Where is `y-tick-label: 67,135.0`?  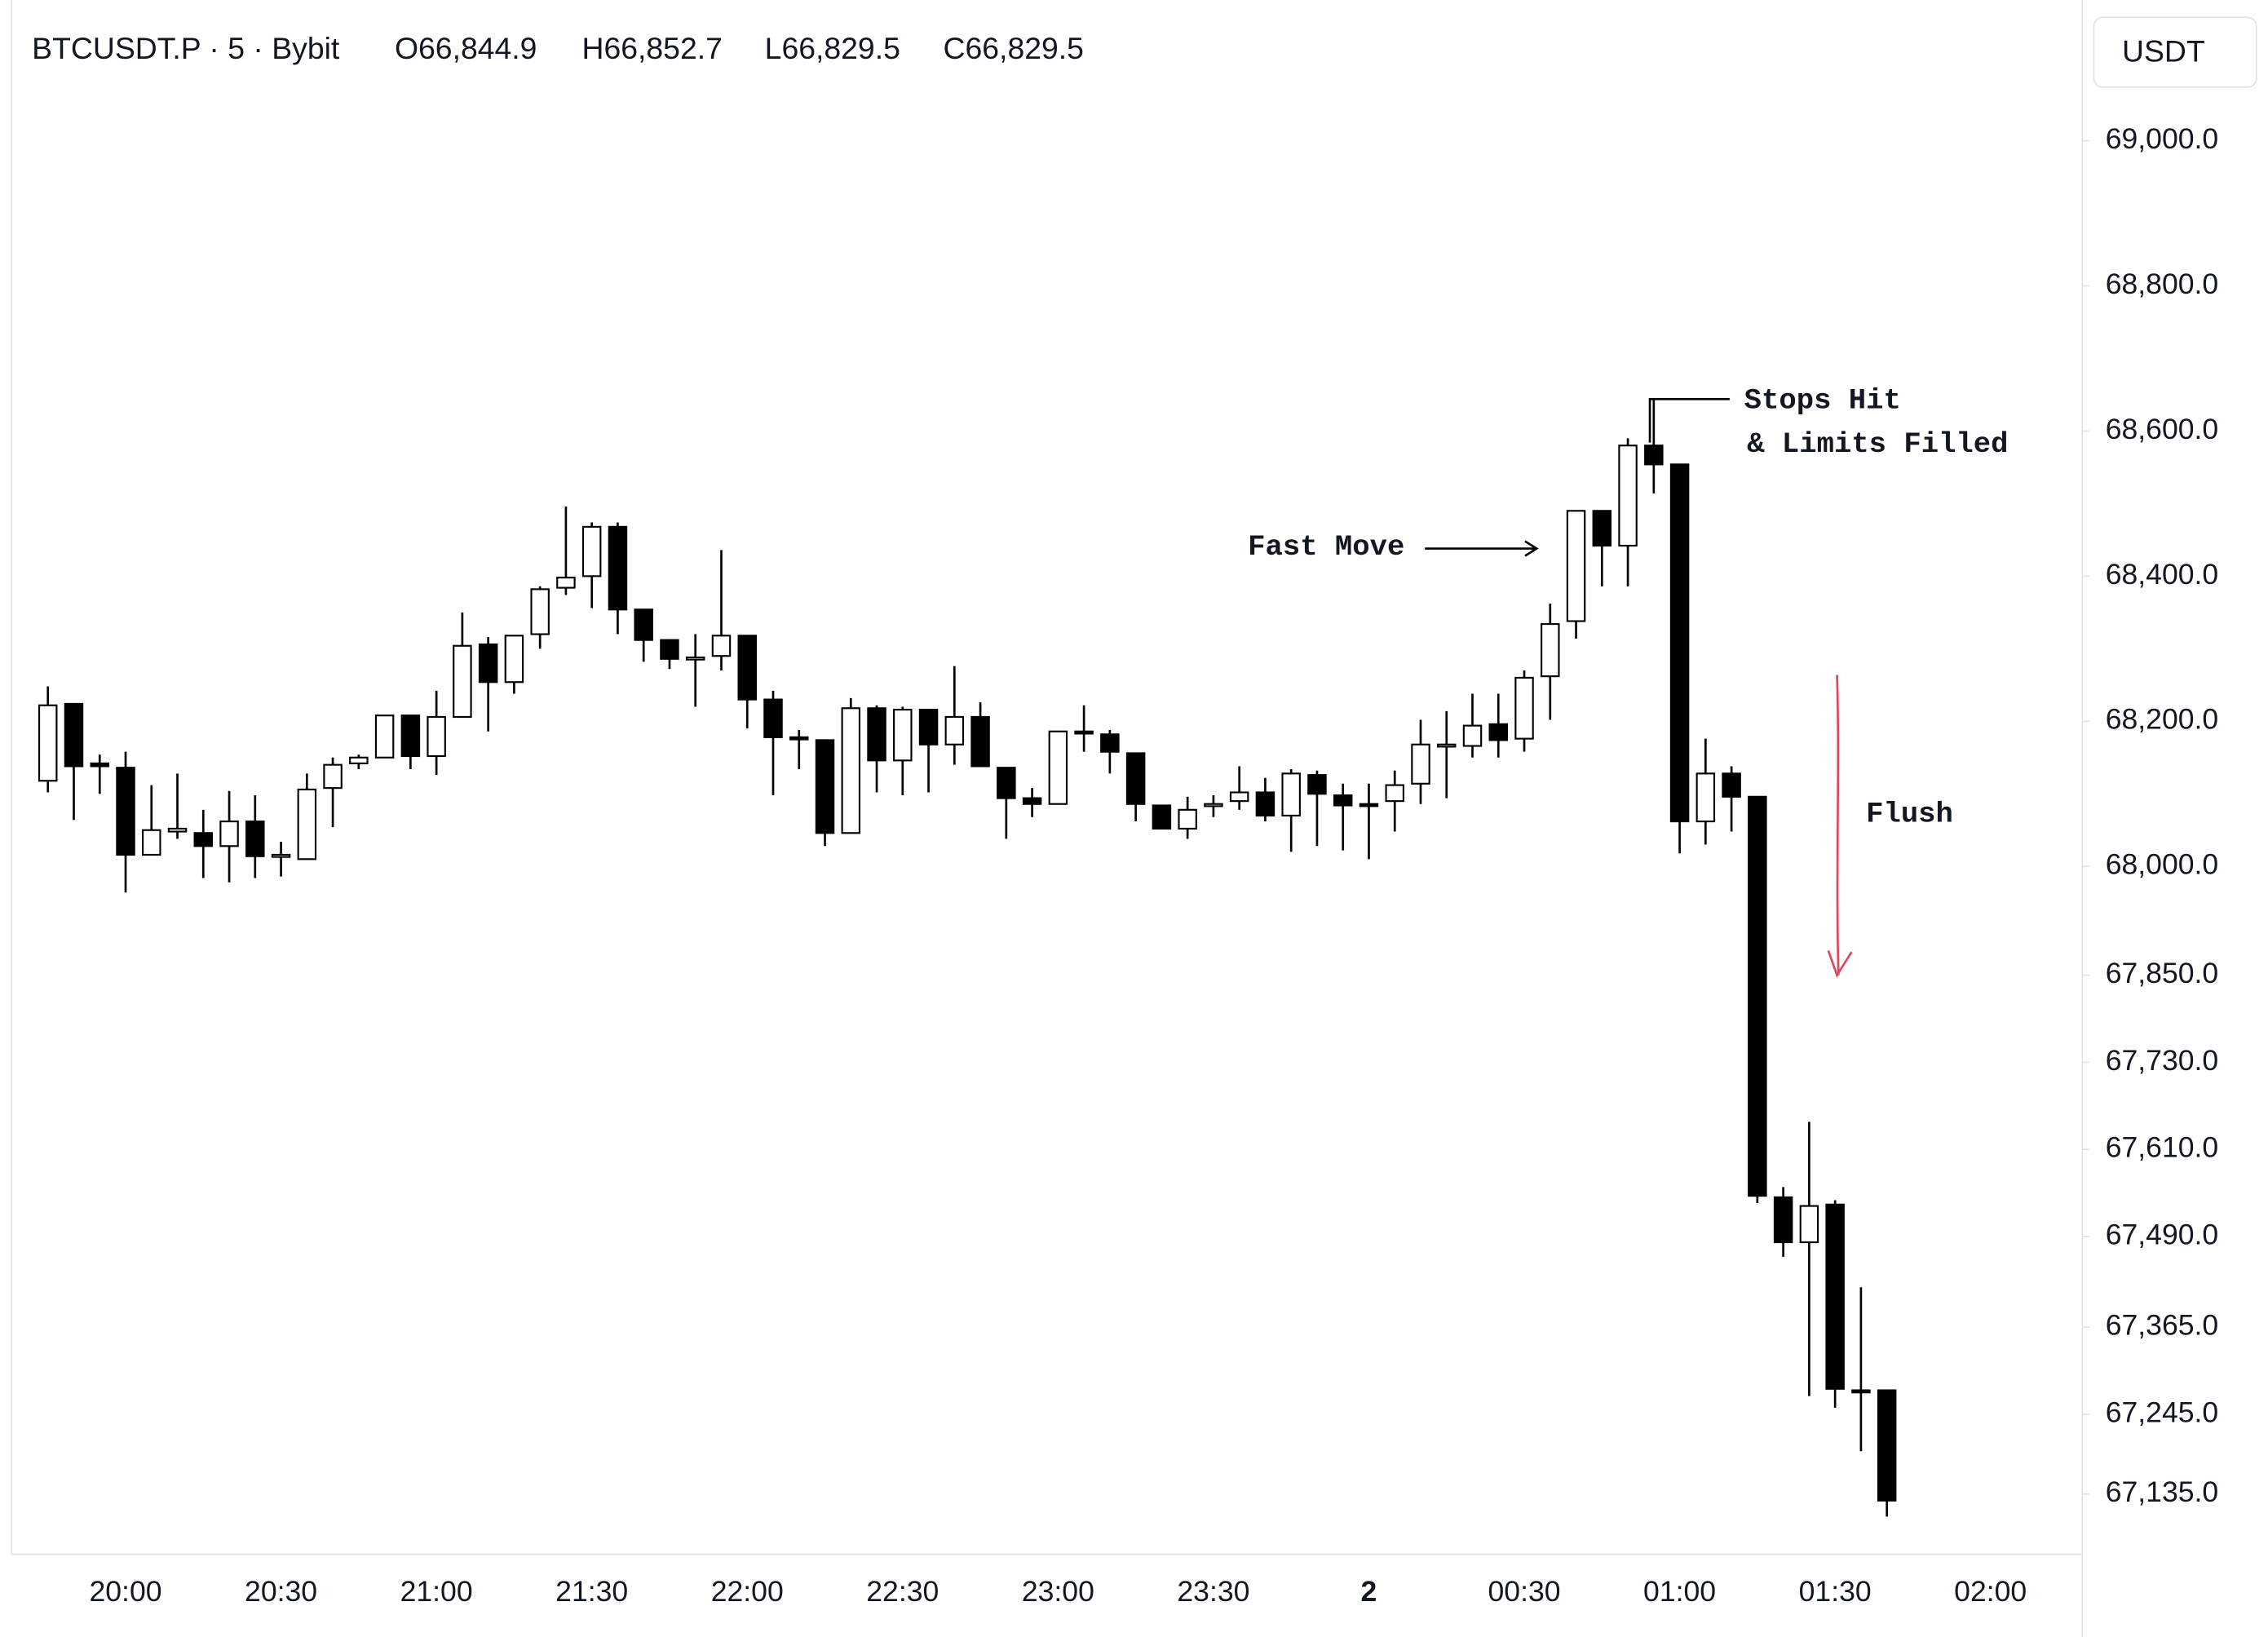 y-tick-label: 67,135.0 is located at coordinates (2162, 1492).